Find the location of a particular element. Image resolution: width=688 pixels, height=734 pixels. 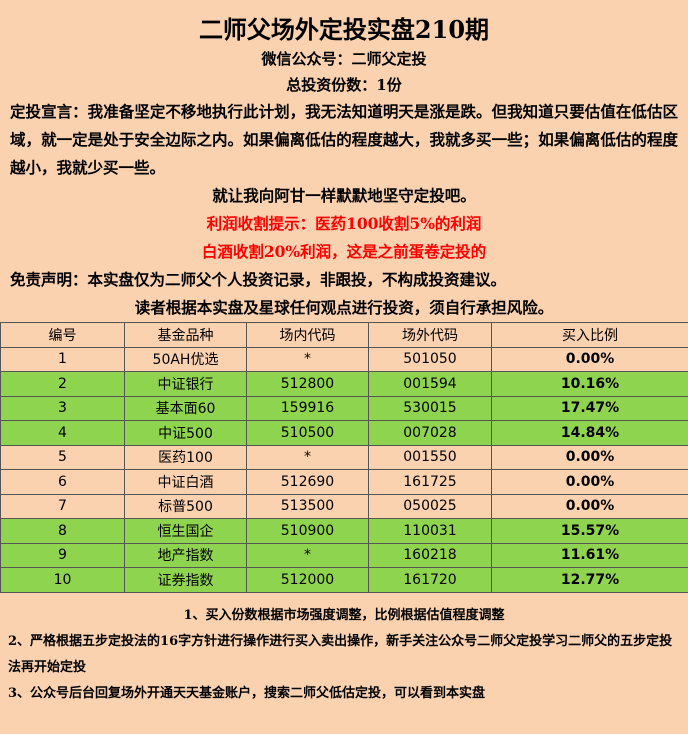

row-fund-name: 医药100 is located at coordinates (185, 457).